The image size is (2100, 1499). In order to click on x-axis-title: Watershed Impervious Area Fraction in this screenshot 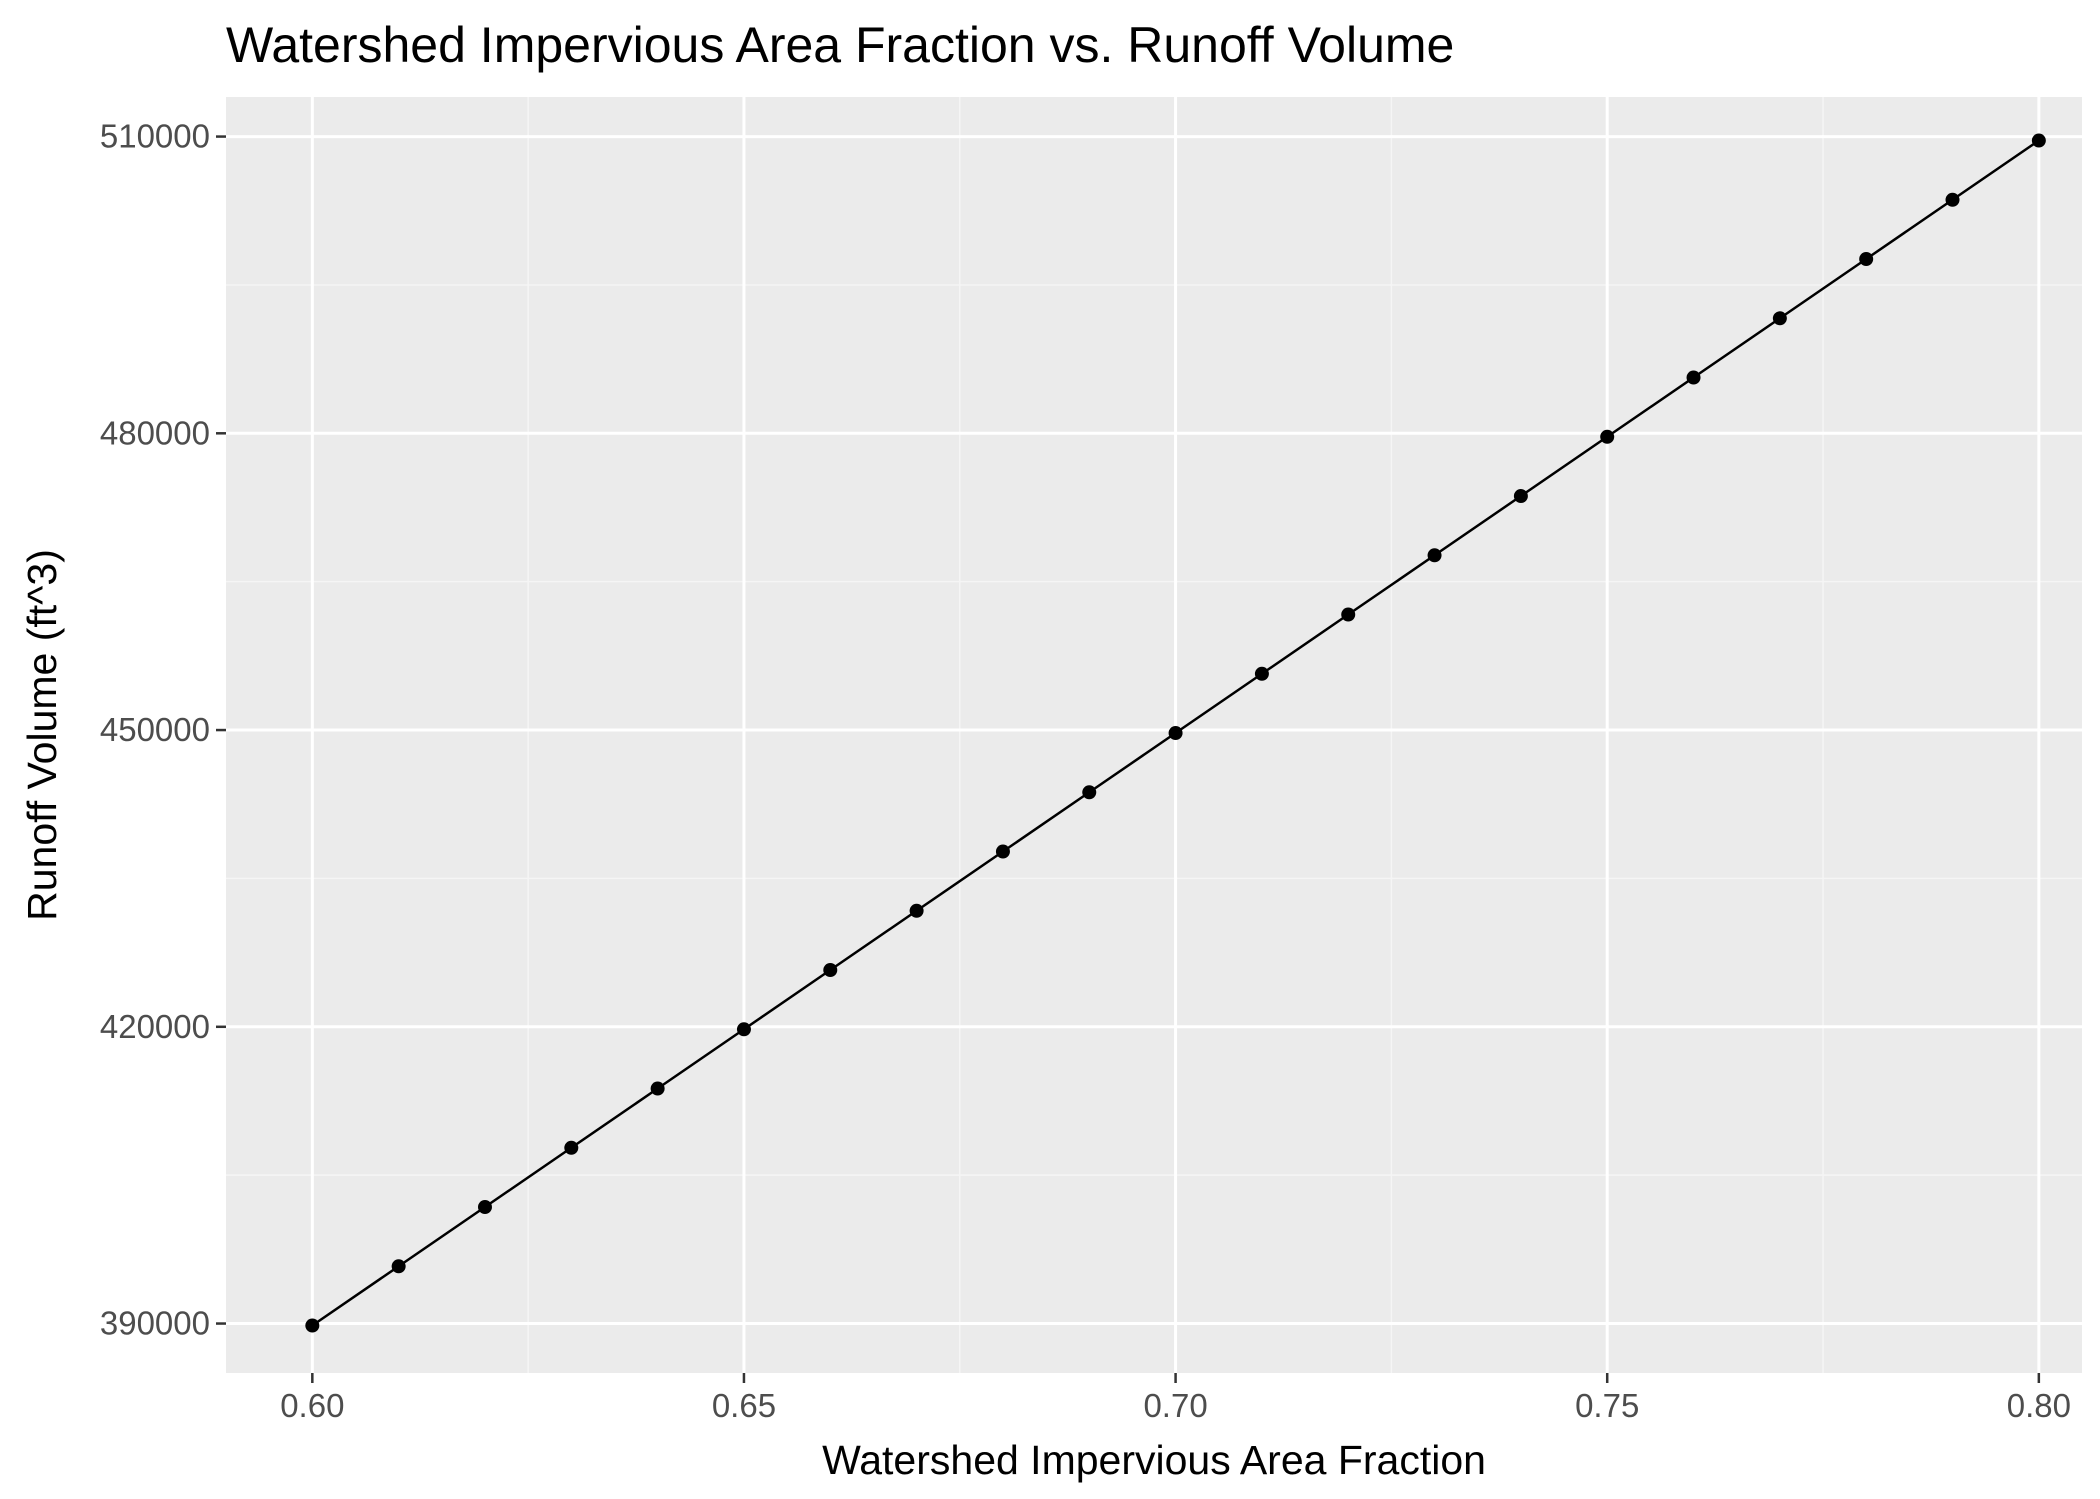, I will do `click(1154, 1460)`.